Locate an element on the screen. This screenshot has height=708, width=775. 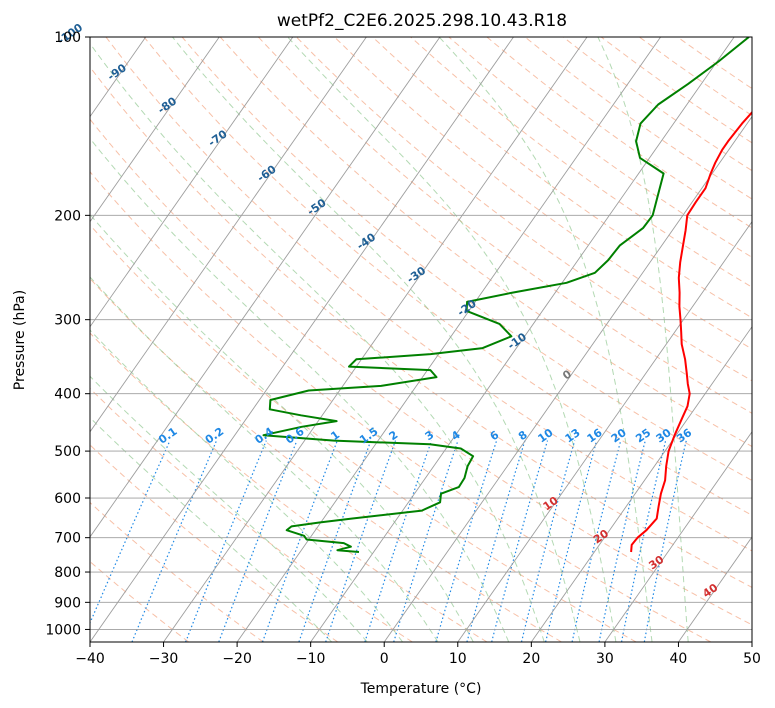
y-tick-label: 1000 is located at coordinates (63, 630).